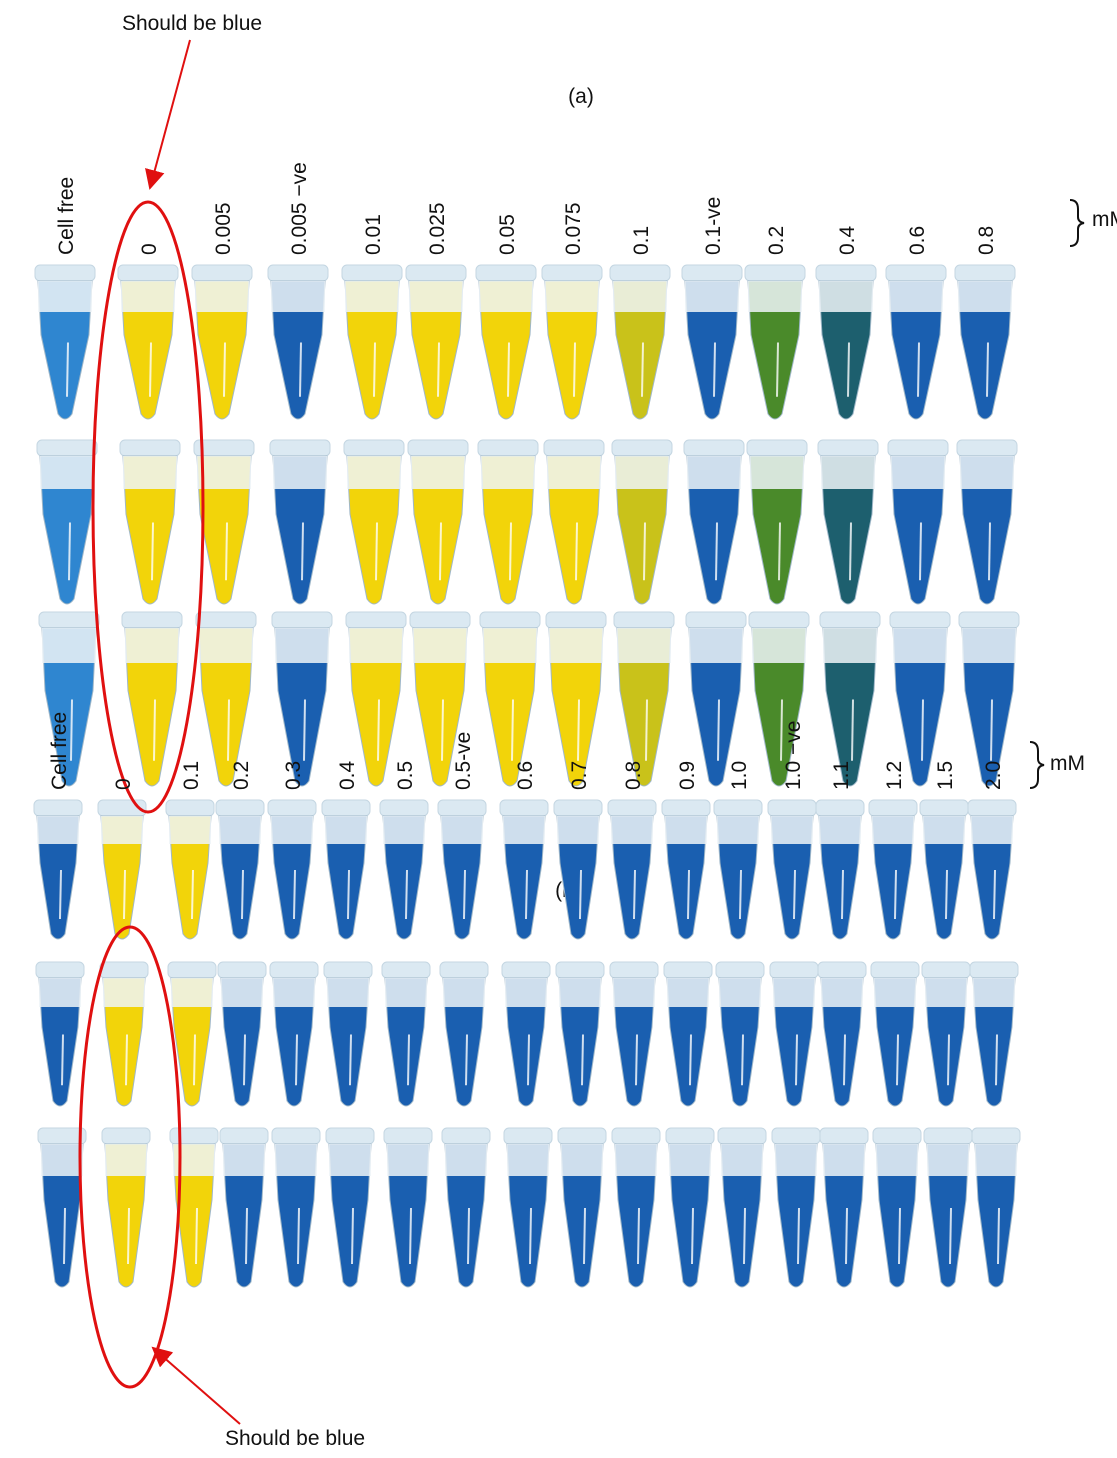 This screenshot has height=1458, width=1117. I want to click on column-label: 1.2, so click(894, 775).